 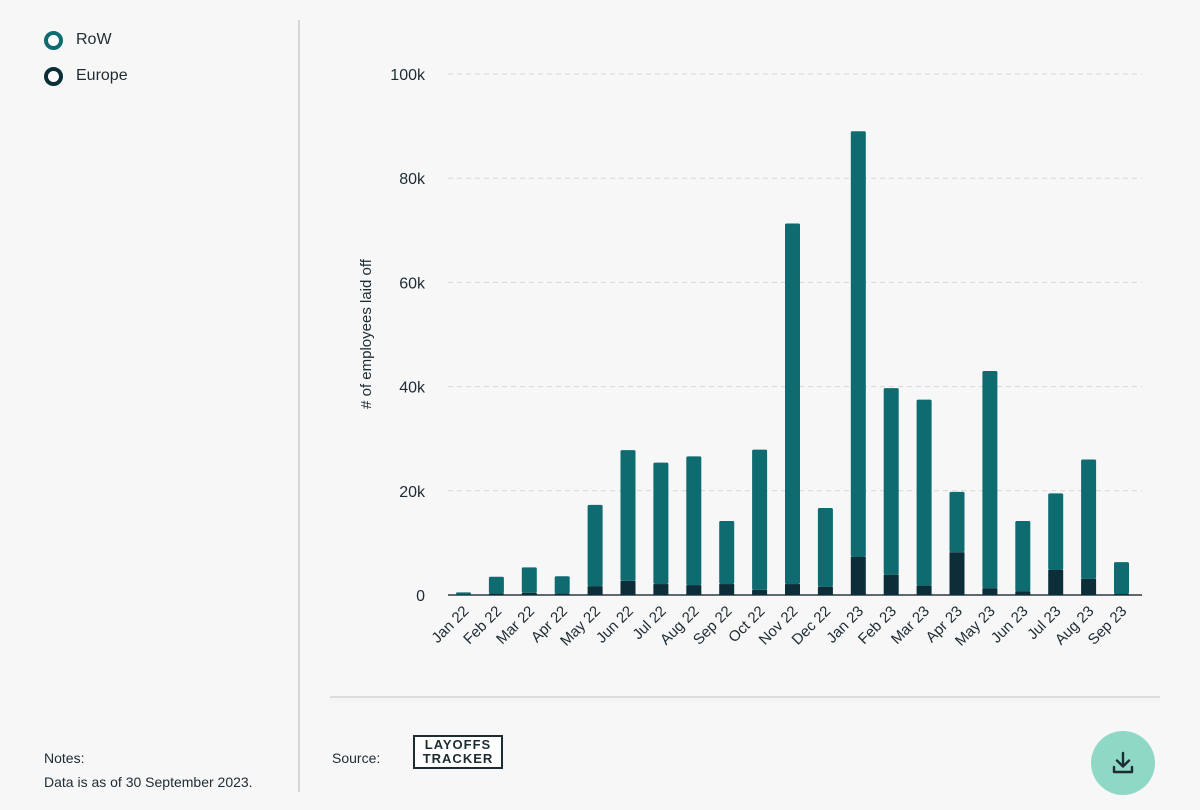 I want to click on y-axis-title: # of employees laid off, so click(x=366, y=333).